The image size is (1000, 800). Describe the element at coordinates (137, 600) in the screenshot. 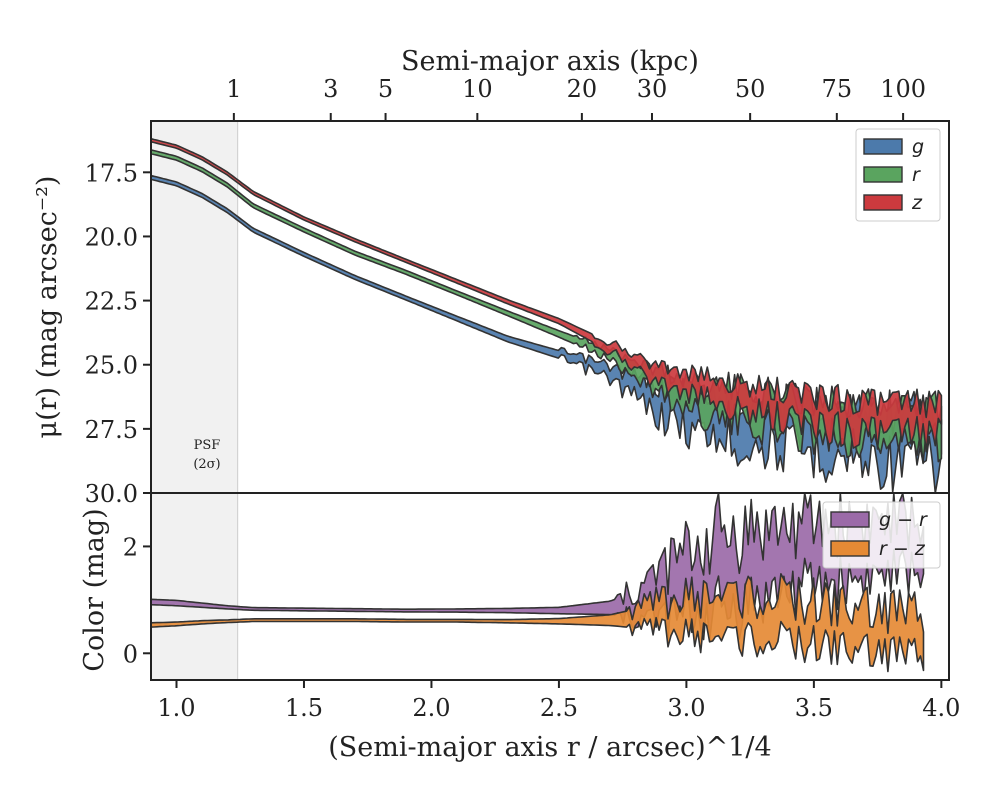

I see `color-y-ticks: 02` at that location.